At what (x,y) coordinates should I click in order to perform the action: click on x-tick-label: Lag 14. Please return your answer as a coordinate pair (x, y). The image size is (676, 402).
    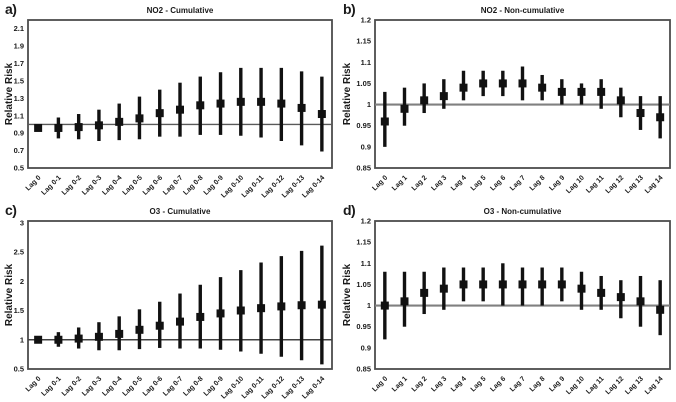
    Looking at the image, I should click on (654, 184).